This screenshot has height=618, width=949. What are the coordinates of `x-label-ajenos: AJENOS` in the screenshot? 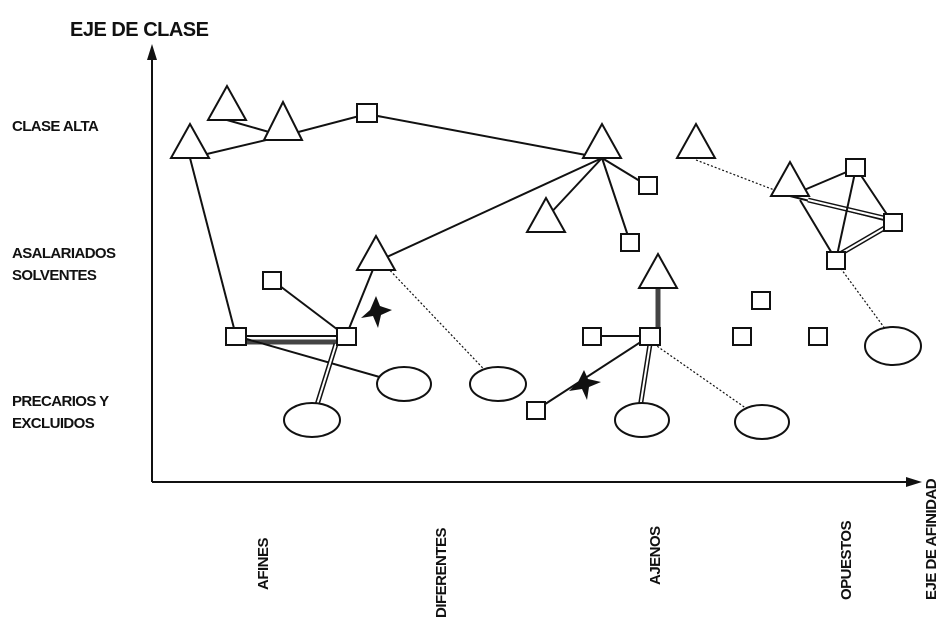 It's located at (655, 555).